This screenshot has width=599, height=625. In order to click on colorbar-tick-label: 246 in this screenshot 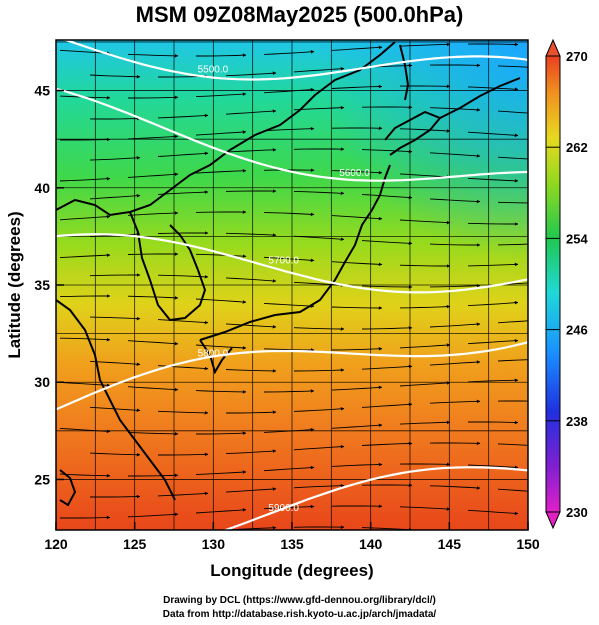, I will do `click(577, 330)`.